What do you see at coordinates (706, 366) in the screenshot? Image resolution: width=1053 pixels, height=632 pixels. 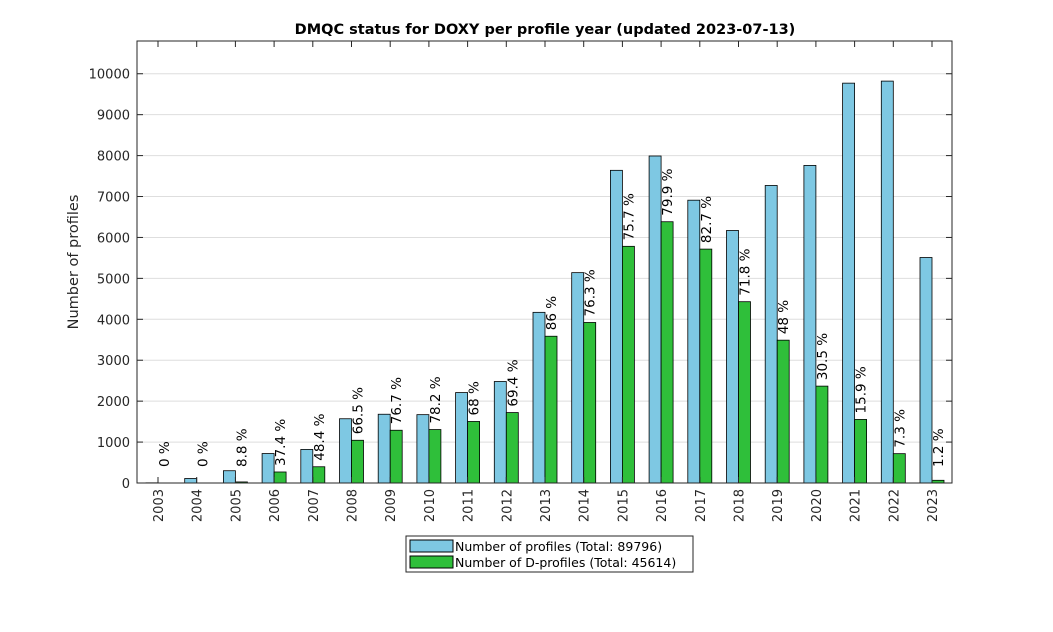 I see `bar-dprofiles-2017` at bounding box center [706, 366].